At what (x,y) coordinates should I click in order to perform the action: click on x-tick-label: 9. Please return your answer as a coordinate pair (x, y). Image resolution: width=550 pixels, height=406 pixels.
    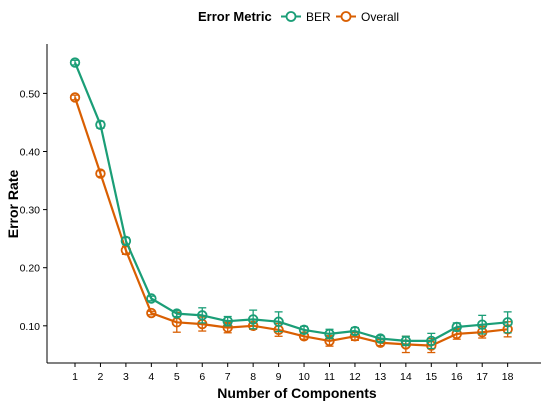
    Looking at the image, I should click on (279, 377).